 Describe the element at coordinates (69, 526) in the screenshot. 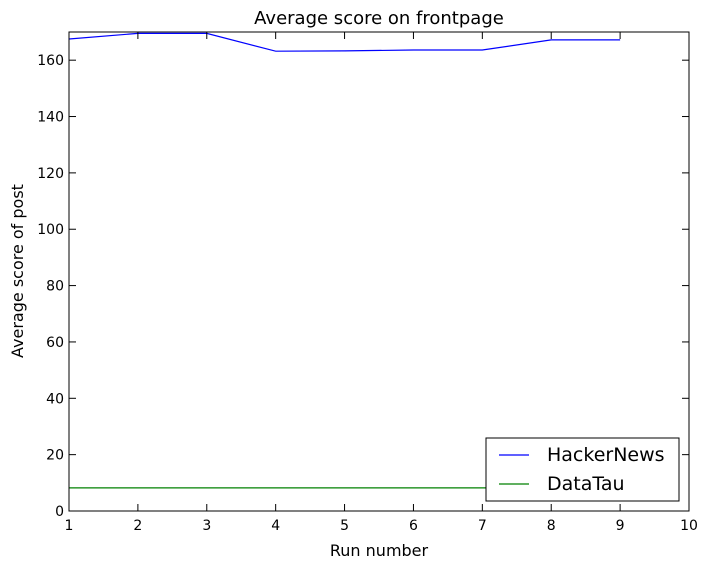

I see `x-tick-label: 1` at that location.